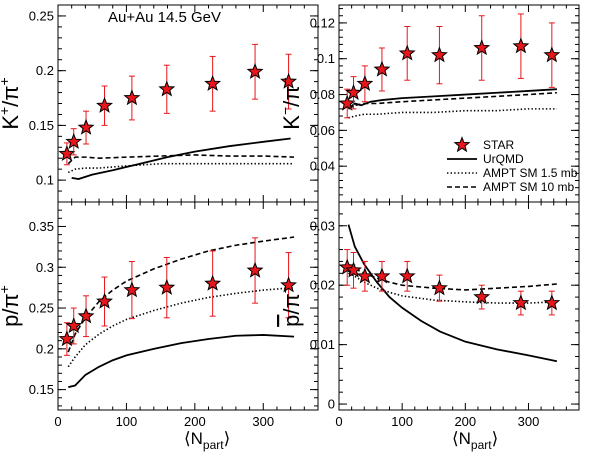 The width and height of the screenshot is (600, 454). I want to click on legend-label: STAR, so click(498, 145).